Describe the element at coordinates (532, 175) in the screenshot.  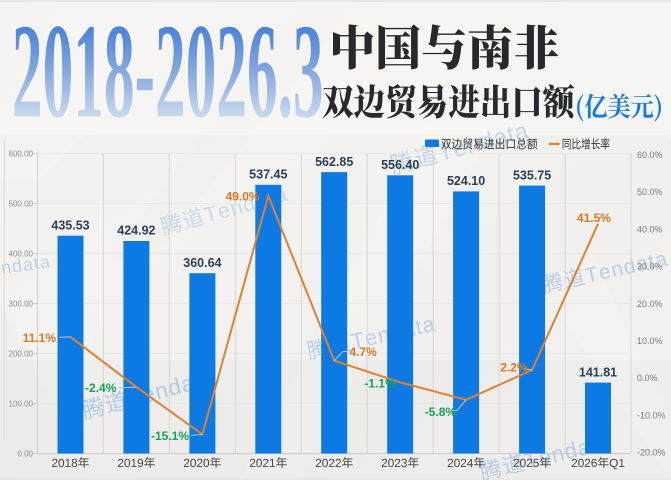
I see `svg-text: 535.75` at that location.